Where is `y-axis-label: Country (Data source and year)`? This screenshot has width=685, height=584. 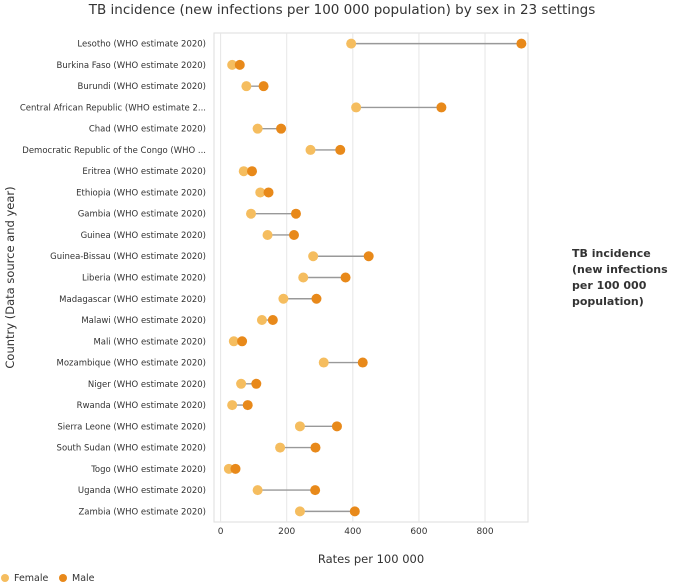
y-axis-label: Country (Data source and year) is located at coordinates (10, 277).